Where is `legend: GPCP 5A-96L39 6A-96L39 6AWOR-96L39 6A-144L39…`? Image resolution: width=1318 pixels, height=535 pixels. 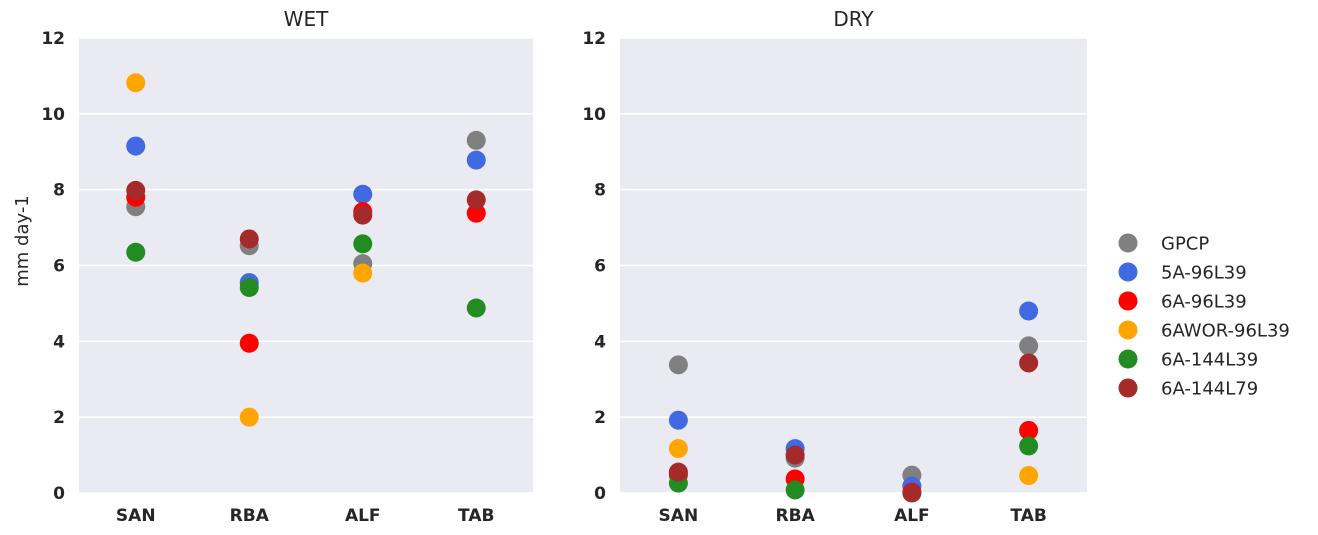 legend: GPCP 5A-96L39 6A-96L39 6AWOR-96L39 6A-144L39… is located at coordinates (1204, 316).